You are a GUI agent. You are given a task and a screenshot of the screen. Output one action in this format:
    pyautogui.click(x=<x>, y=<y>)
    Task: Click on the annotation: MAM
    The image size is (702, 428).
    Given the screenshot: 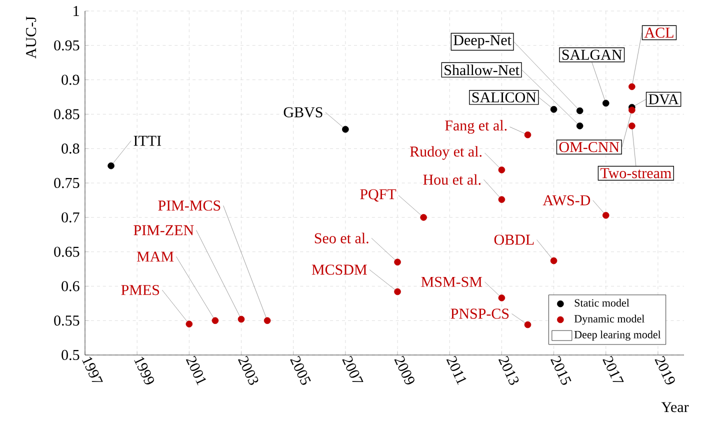 What is the action you would take?
    pyautogui.click(x=155, y=257)
    